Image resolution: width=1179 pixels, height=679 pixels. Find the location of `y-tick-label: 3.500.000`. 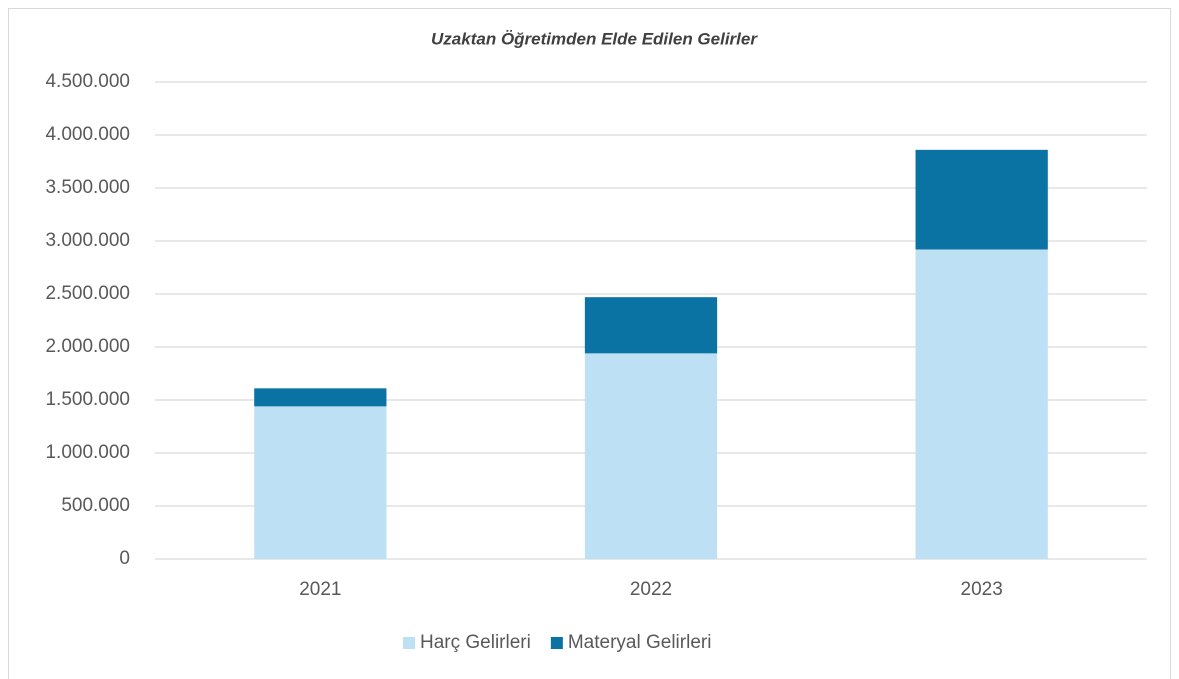

y-tick-label: 3.500.000 is located at coordinates (87, 187).